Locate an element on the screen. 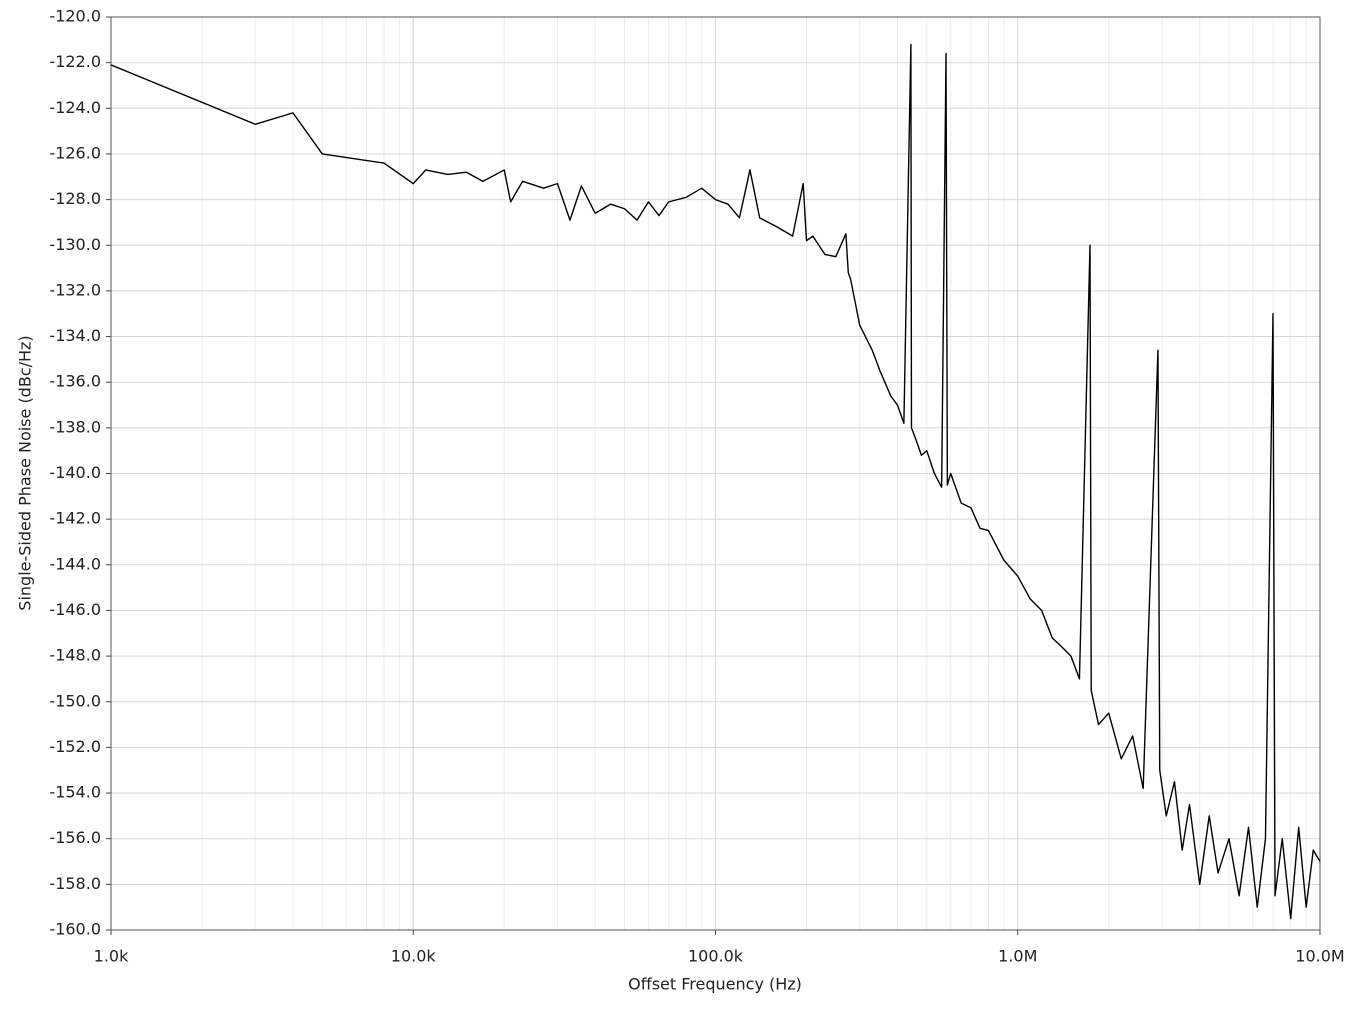 This screenshot has width=1350, height=1009. y-tick-label: -146.0 is located at coordinates (75, 609).